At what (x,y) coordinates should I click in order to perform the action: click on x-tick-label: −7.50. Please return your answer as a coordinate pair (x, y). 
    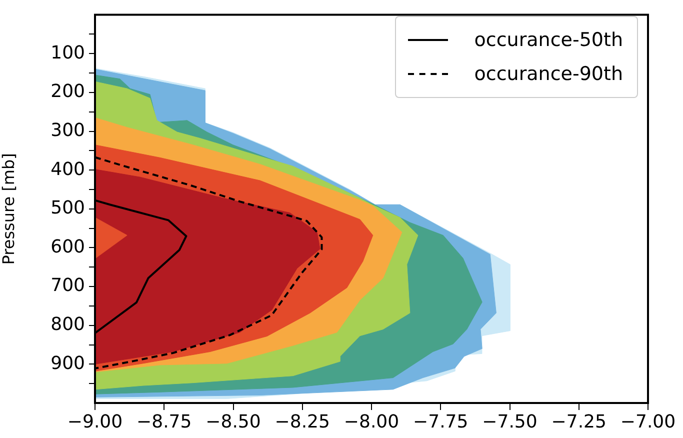
    Looking at the image, I should click on (510, 421).